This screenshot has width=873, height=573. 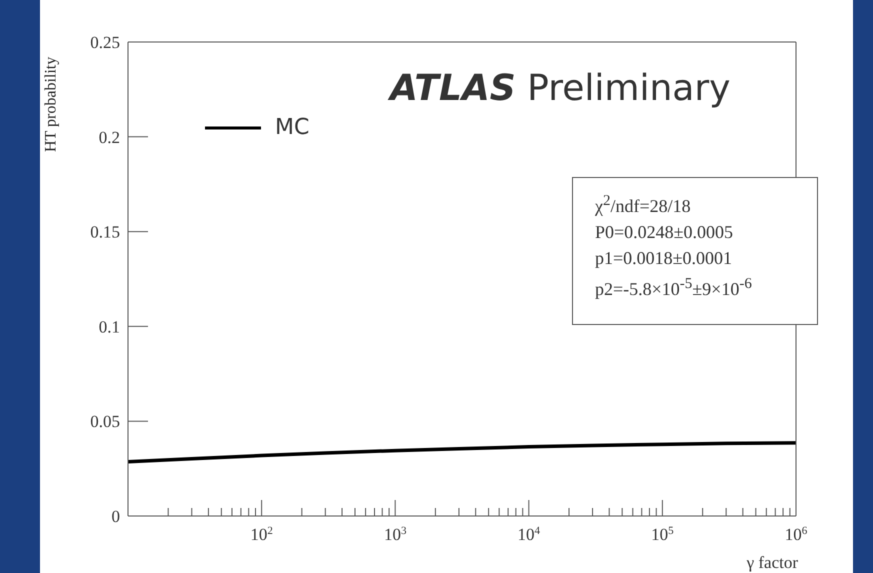 I want to click on annotation: P0=0.0248±0.0005, so click(x=664, y=232).